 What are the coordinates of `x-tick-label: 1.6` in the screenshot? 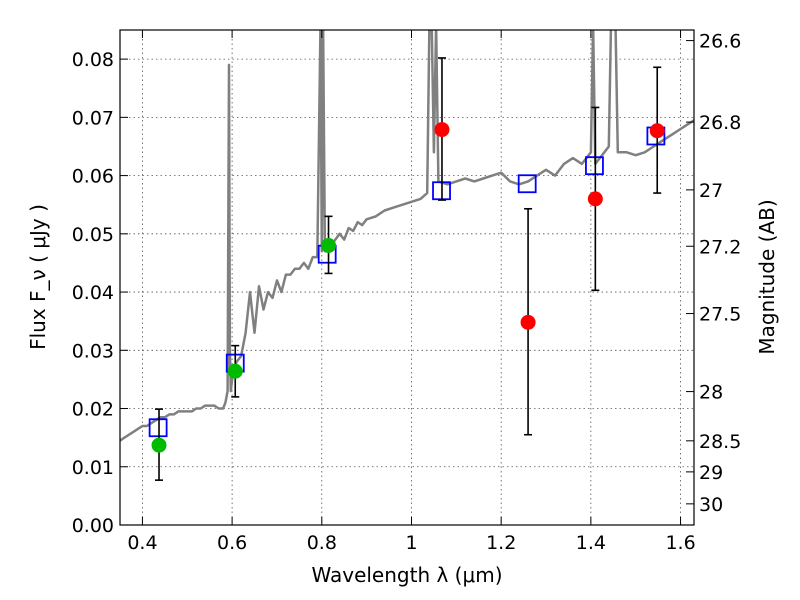 It's located at (680, 543).